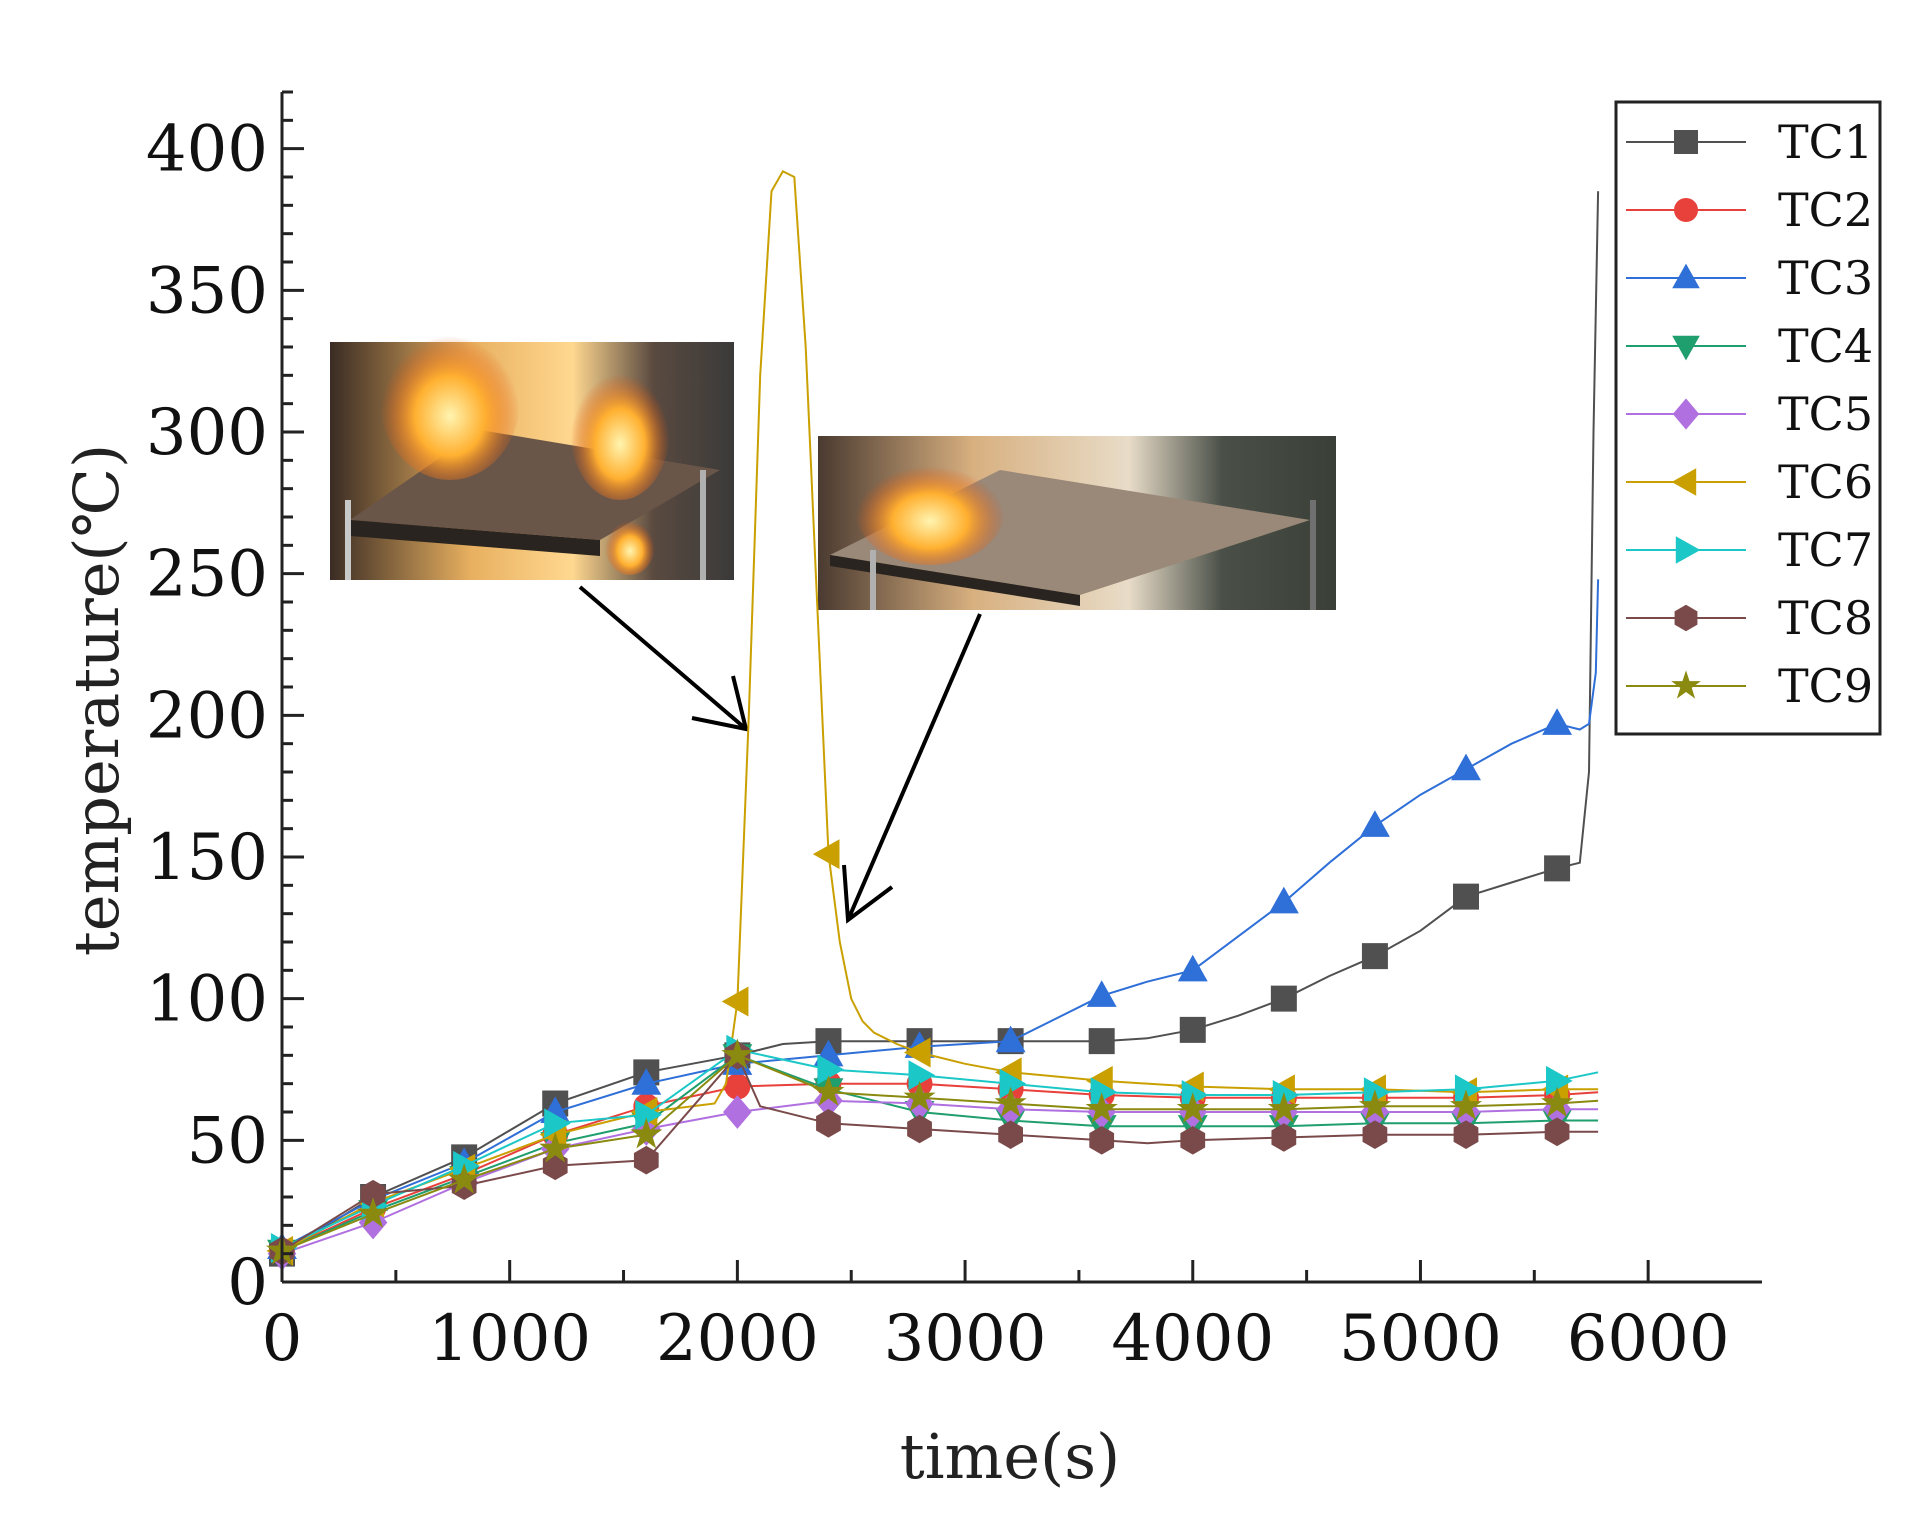  Describe the element at coordinates (207, 1000) in the screenshot. I see `y-tick-label: 100` at that location.